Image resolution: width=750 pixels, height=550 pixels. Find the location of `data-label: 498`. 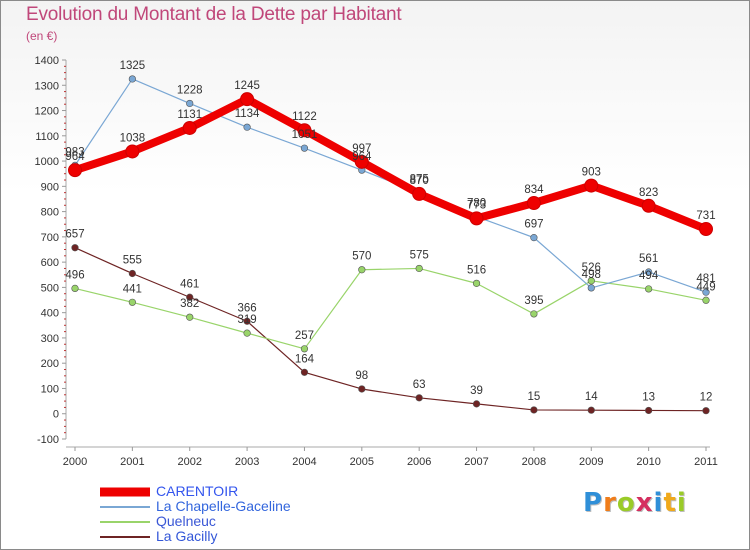

data-label: 498 is located at coordinates (591, 275).